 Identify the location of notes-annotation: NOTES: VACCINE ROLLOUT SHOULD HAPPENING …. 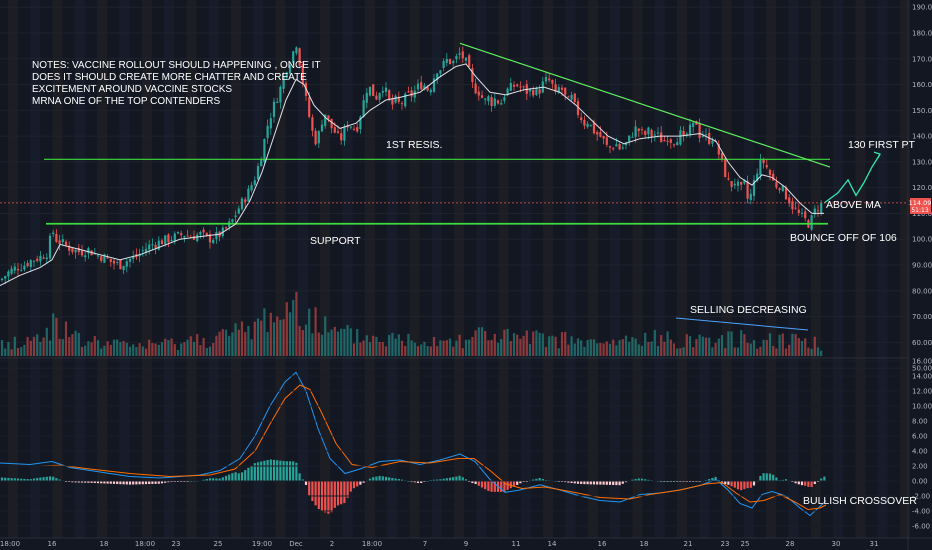
(176, 83).